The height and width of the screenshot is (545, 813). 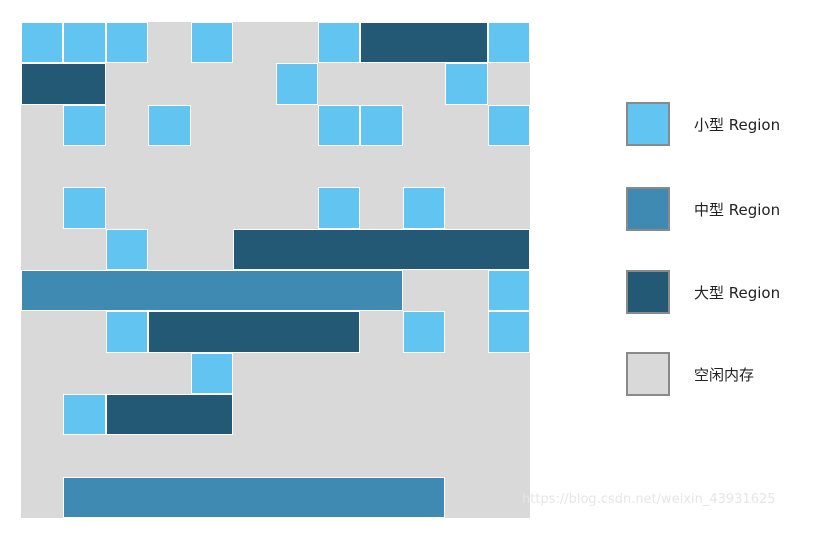 I want to click on legend-label-small-region: 小型 Region, so click(x=737, y=124).